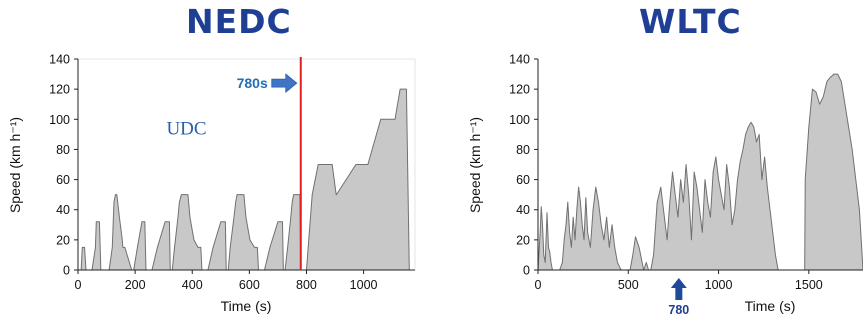 The height and width of the screenshot is (320, 863). What do you see at coordinates (249, 285) in the screenshot?
I see `x-tick-label: 600` at bounding box center [249, 285].